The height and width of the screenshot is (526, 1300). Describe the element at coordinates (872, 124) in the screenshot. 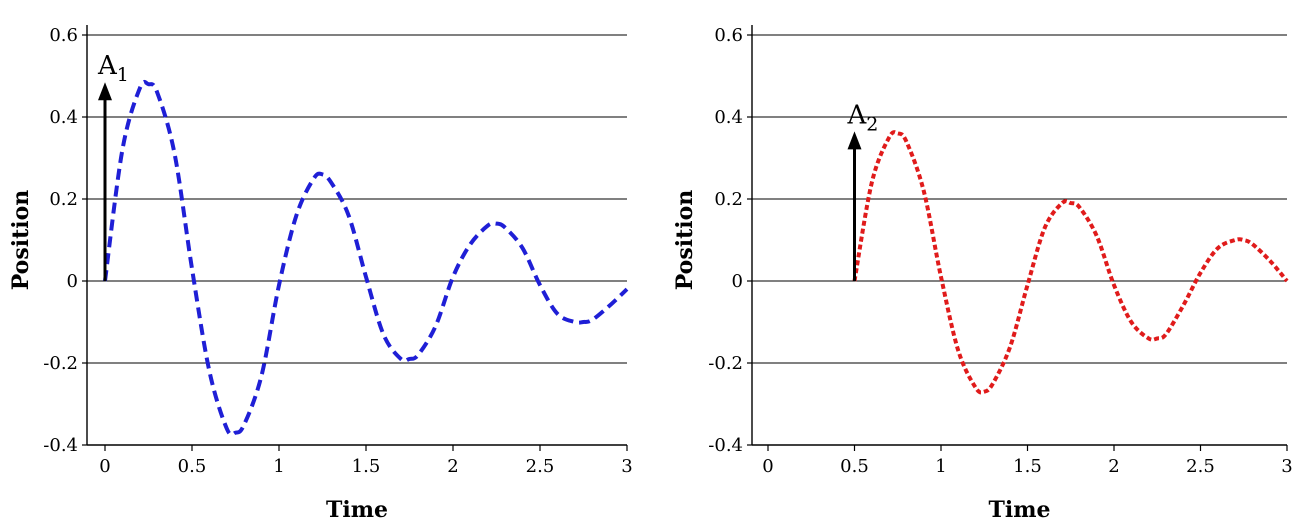

I see `amplitude-label-subscript: 2` at that location.